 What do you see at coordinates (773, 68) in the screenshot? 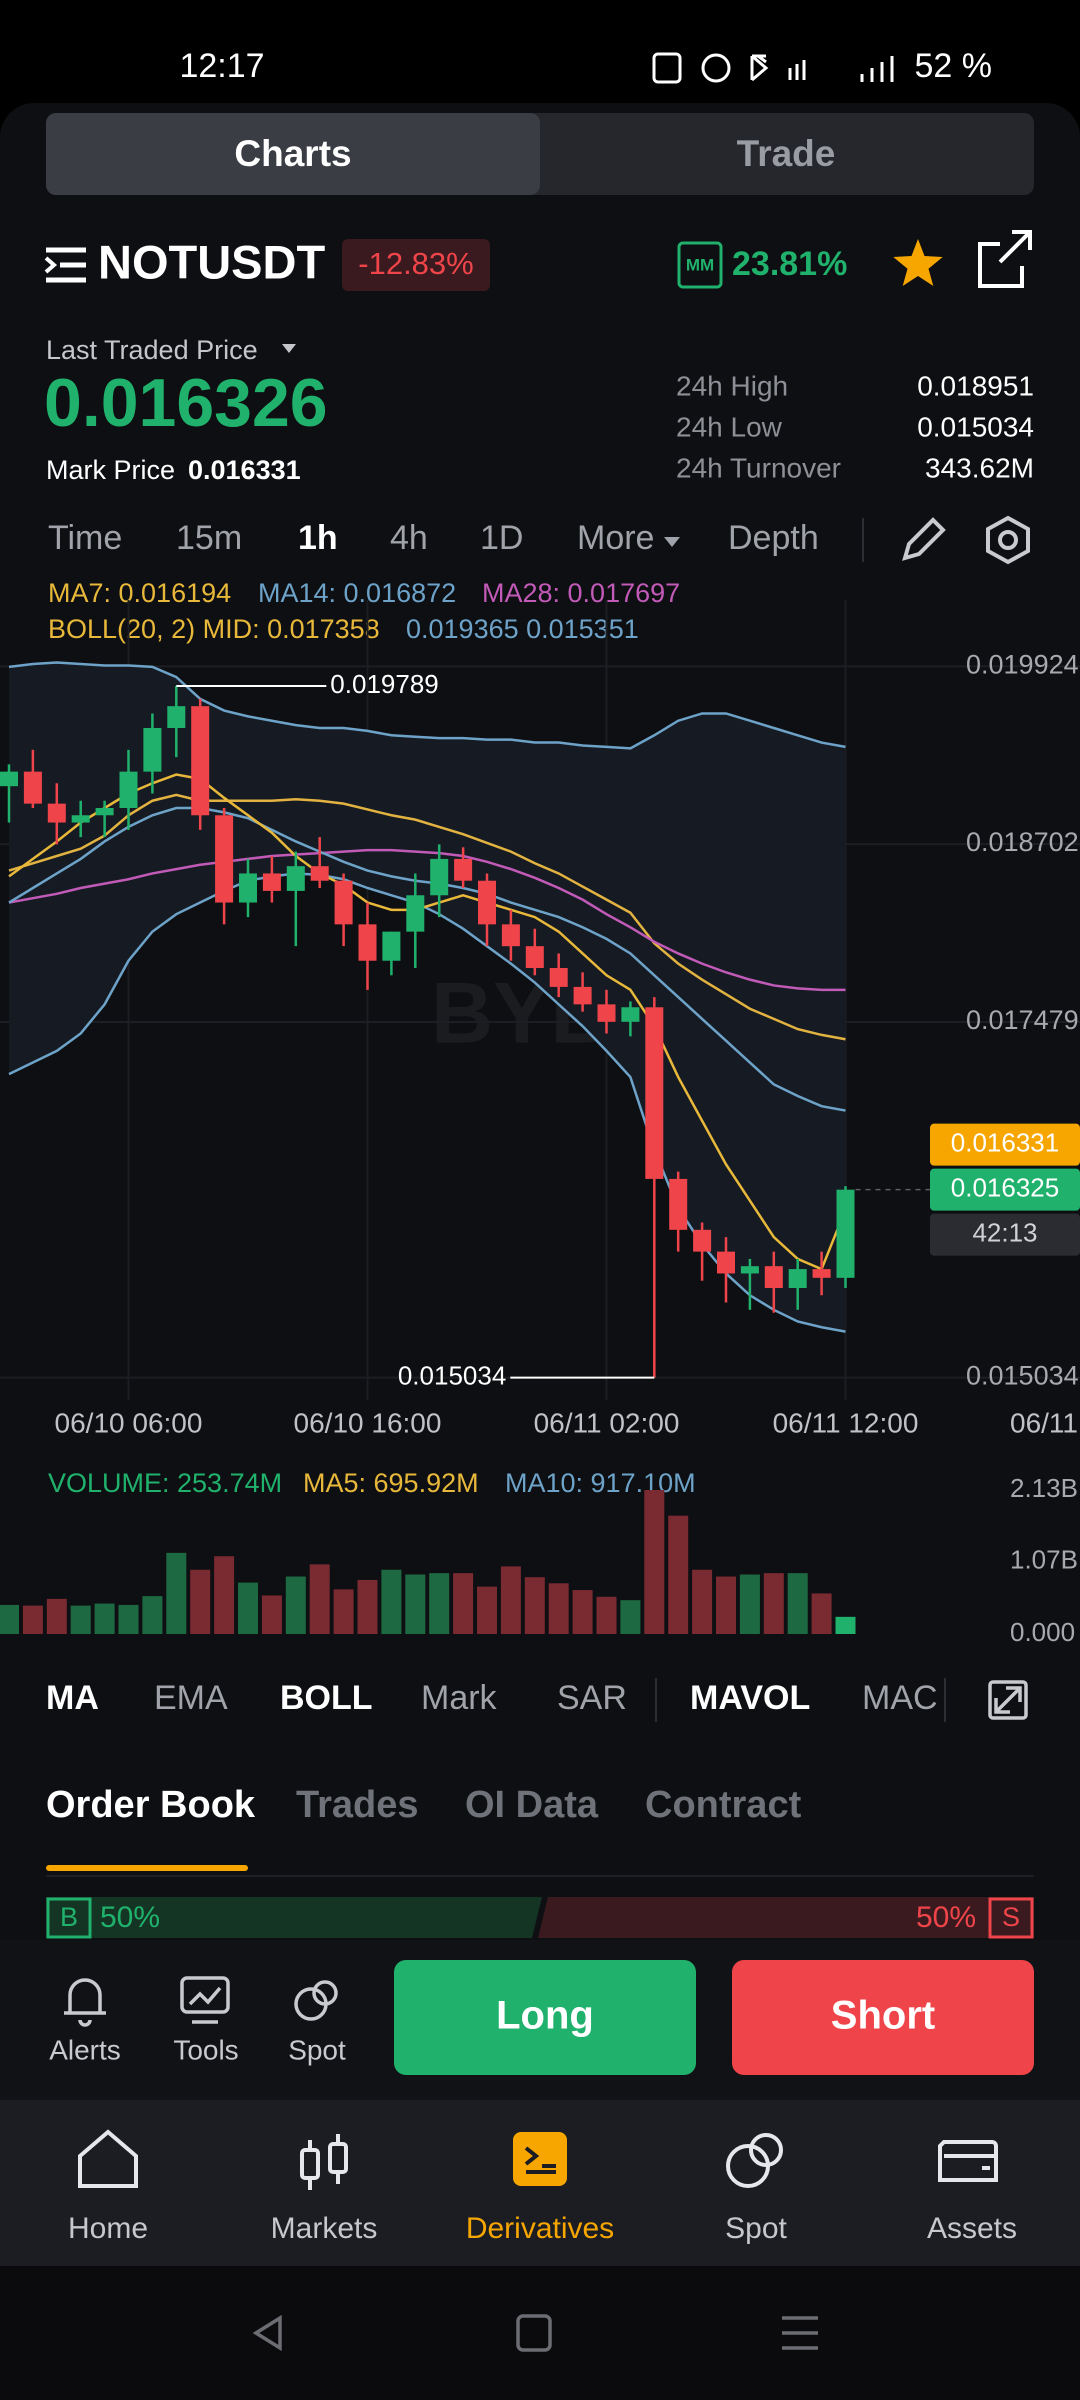
I see `status-icons` at bounding box center [773, 68].